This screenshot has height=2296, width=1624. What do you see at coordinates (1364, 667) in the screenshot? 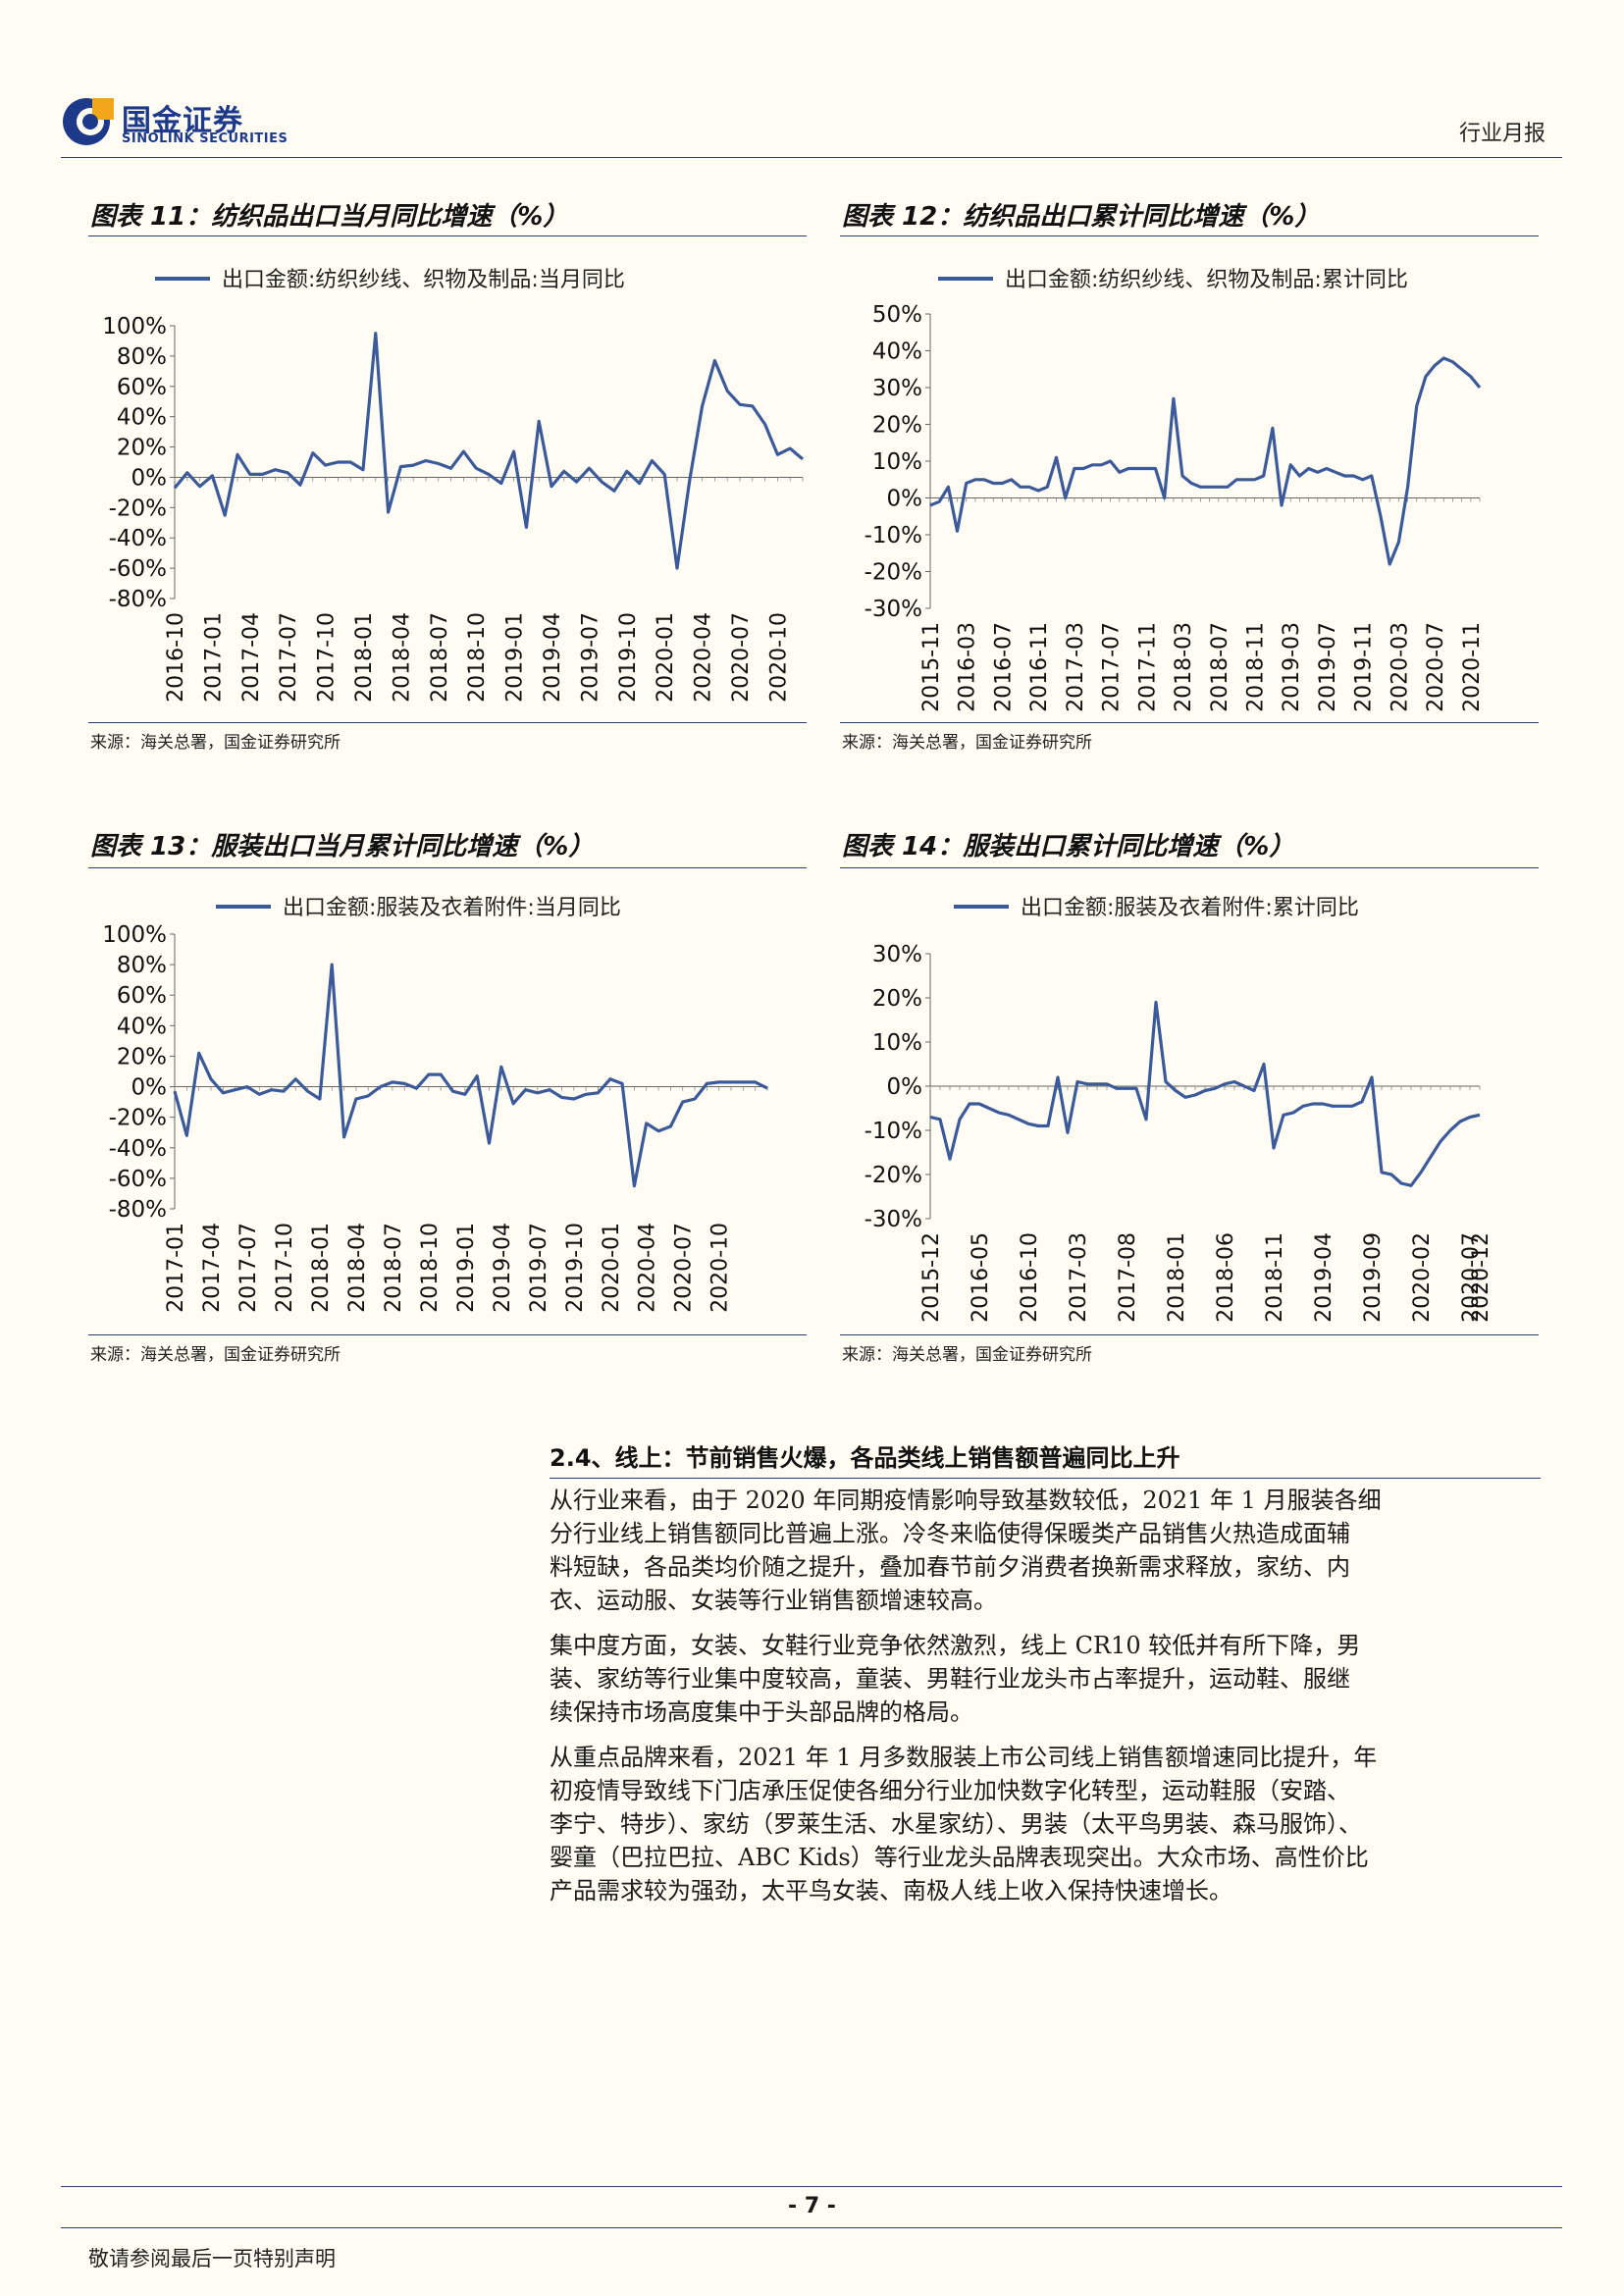
I see `x-tick-label: 2019-11` at bounding box center [1364, 667].